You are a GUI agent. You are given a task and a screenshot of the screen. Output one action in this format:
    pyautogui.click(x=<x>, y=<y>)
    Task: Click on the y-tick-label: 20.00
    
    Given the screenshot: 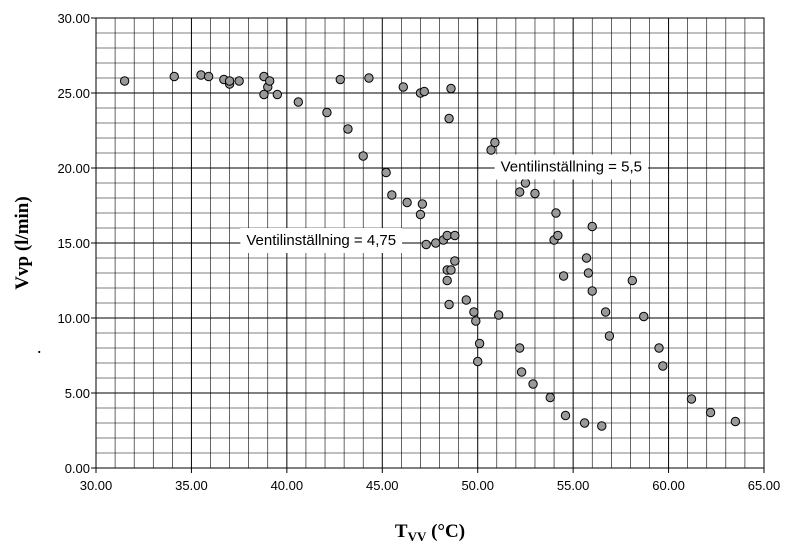 What is the action you would take?
    pyautogui.click(x=73, y=168)
    